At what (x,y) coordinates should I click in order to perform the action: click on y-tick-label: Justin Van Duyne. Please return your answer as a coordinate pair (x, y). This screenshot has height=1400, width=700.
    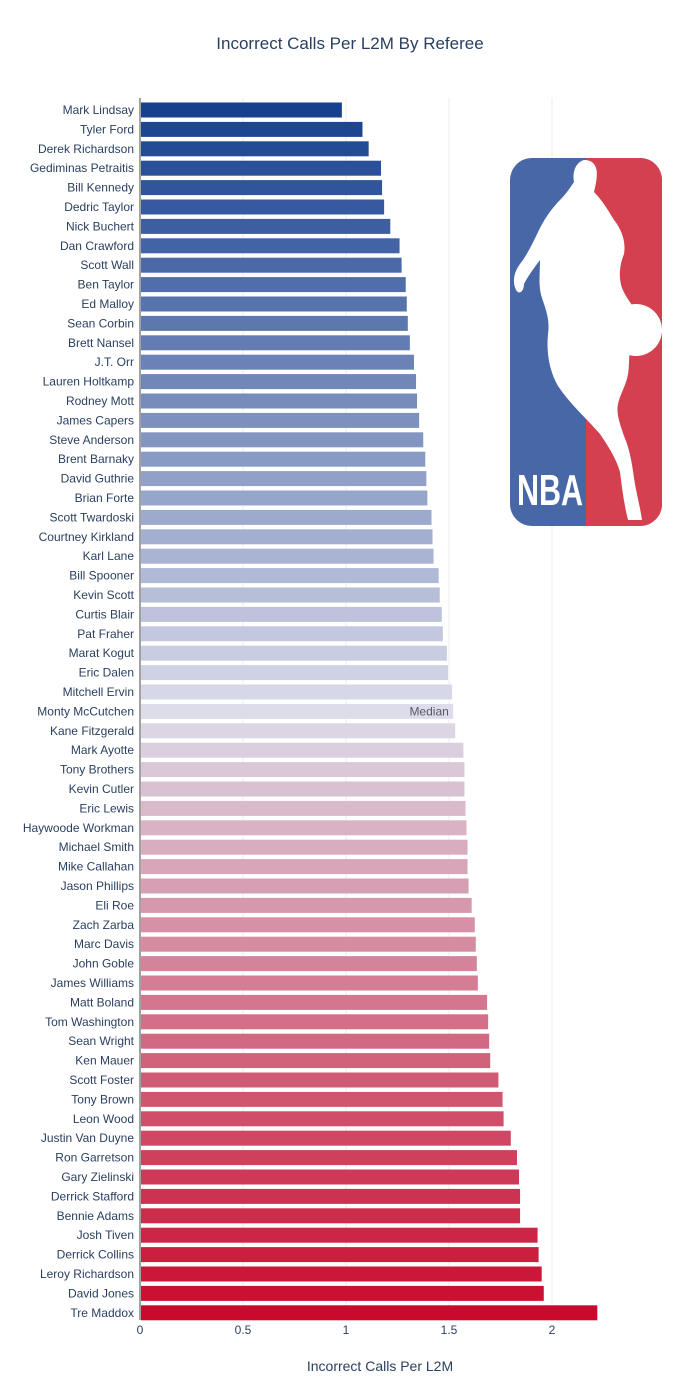
    Looking at the image, I should click on (87, 1138).